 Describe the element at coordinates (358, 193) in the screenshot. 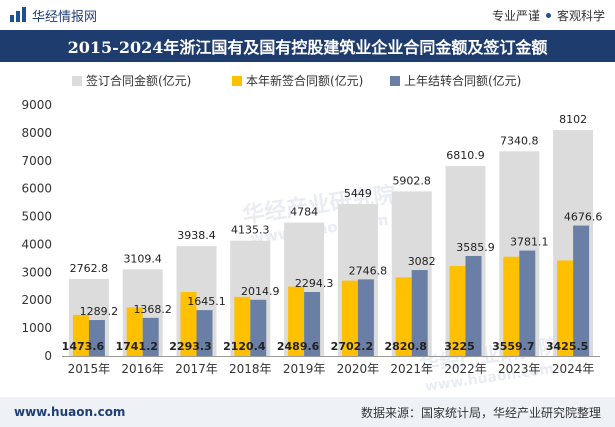

I see `data-label-total: 5449` at that location.